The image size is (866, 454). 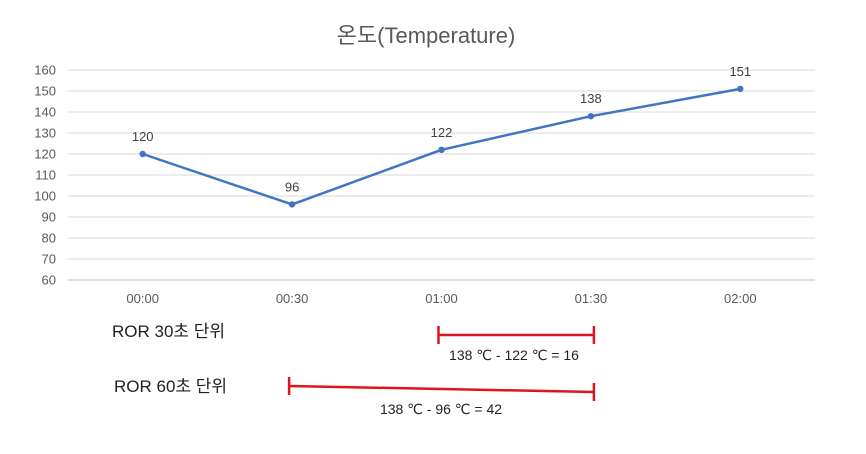 I want to click on y-axis-tick-labels: 60 70 80 90 100 110 120 130 140 150 160, so click(x=45, y=175).